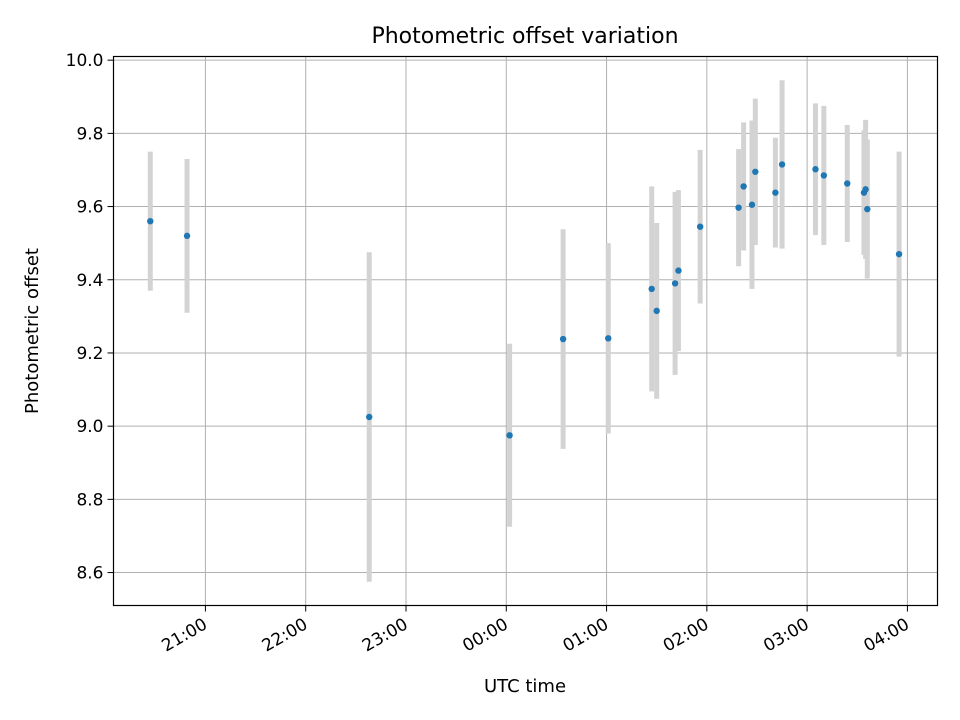  I want to click on y-tick-label: 9.6, so click(89, 208).